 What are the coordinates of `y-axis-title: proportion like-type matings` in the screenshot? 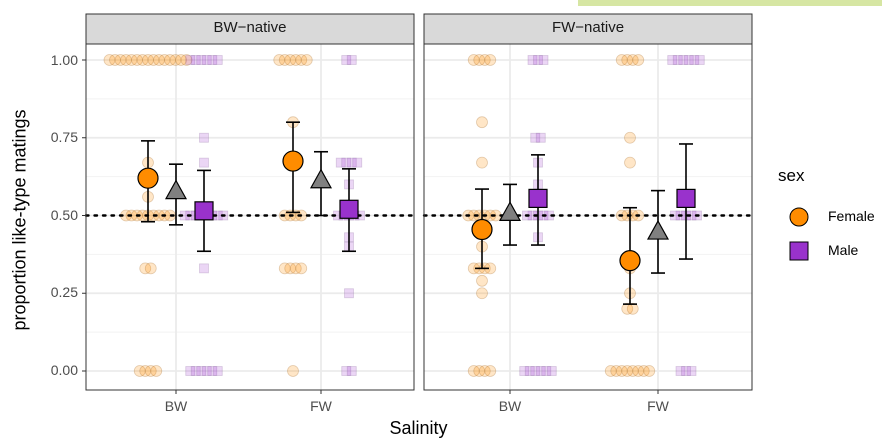 It's located at (19, 220).